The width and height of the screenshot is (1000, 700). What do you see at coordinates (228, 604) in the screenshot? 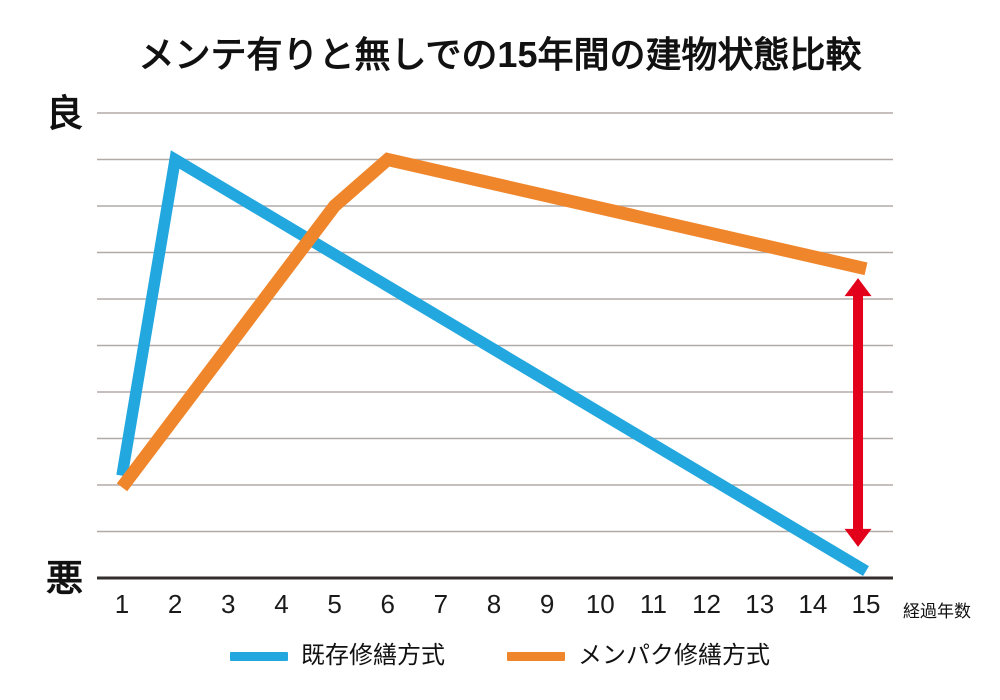
I see `x-tick-label: 3` at bounding box center [228, 604].